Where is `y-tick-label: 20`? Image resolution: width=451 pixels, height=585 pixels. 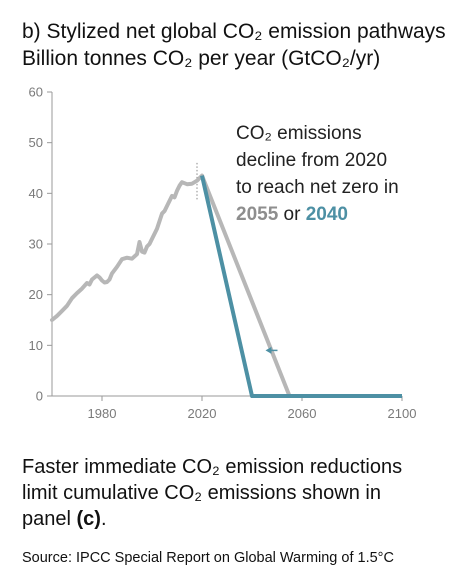 y-tick-label: 20 is located at coordinates (36, 294).